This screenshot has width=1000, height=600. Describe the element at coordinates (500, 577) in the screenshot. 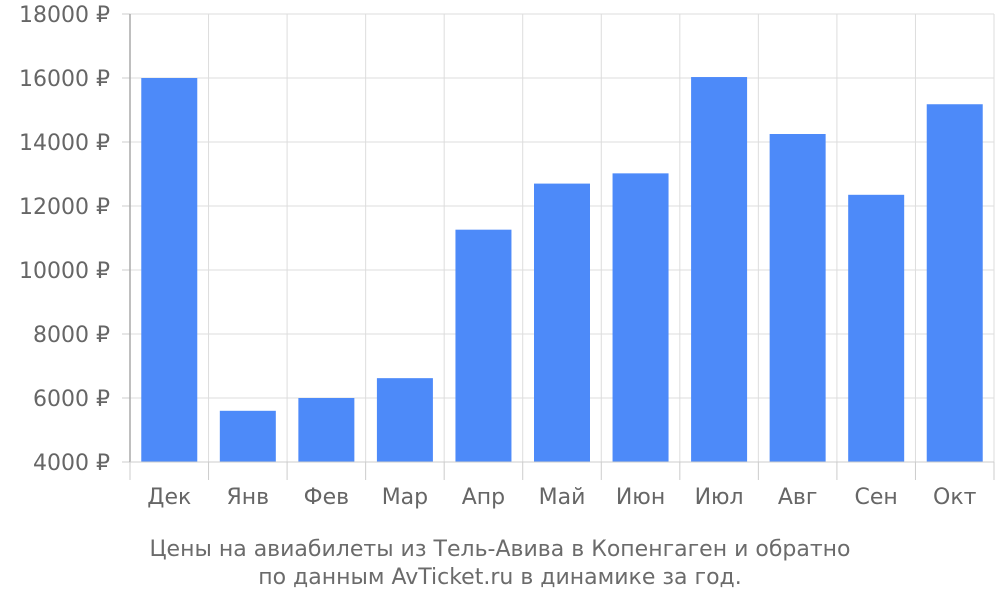

I see `chart-caption-line-2: по данным AvTicket.ru в динамике за год.` at that location.